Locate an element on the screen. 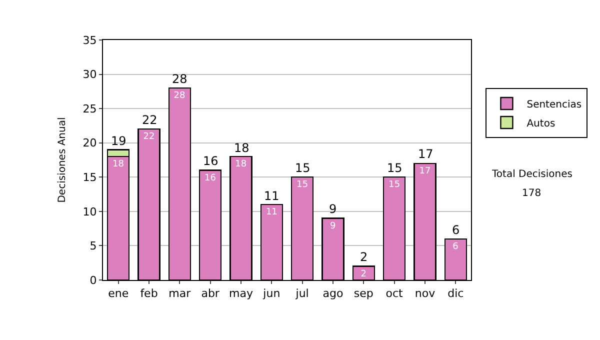 Image resolution: width=600 pixels, height=340 pixels. total-label: 16 is located at coordinates (210, 161).